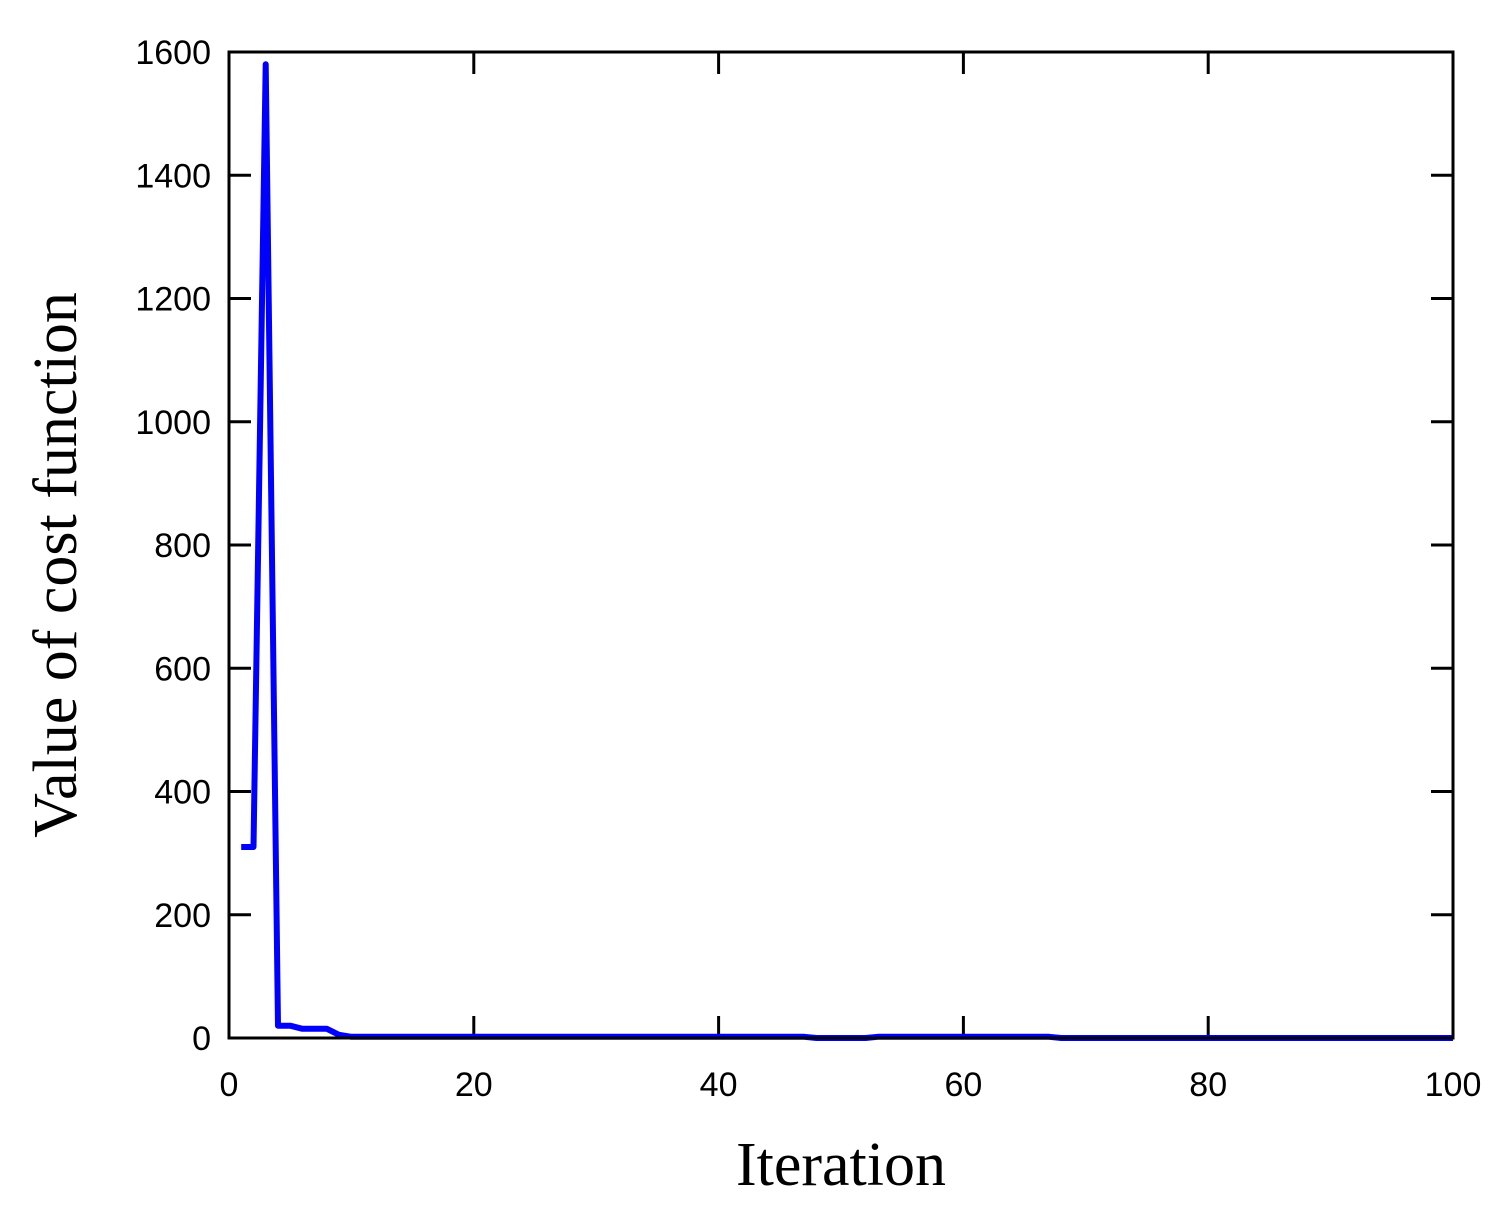 The image size is (1505, 1213). I want to click on y-tick-label: 1400, so click(173, 176).